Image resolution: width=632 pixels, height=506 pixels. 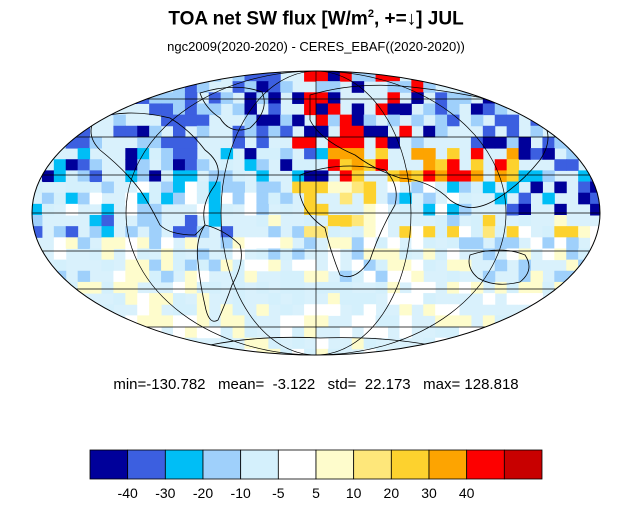 I want to click on colorbar: -40 -30 -20 -10 -5 5 10 20 30 40, so click(x=316, y=475).